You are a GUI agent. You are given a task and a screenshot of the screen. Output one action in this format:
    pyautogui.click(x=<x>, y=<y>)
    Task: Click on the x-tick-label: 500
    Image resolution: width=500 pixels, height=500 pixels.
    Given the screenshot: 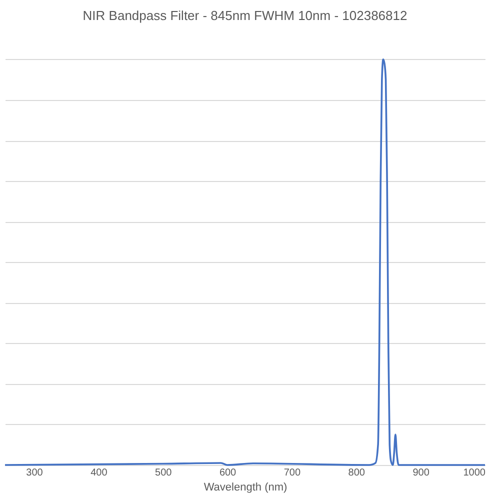 What is the action you would take?
    pyautogui.click(x=163, y=473)
    